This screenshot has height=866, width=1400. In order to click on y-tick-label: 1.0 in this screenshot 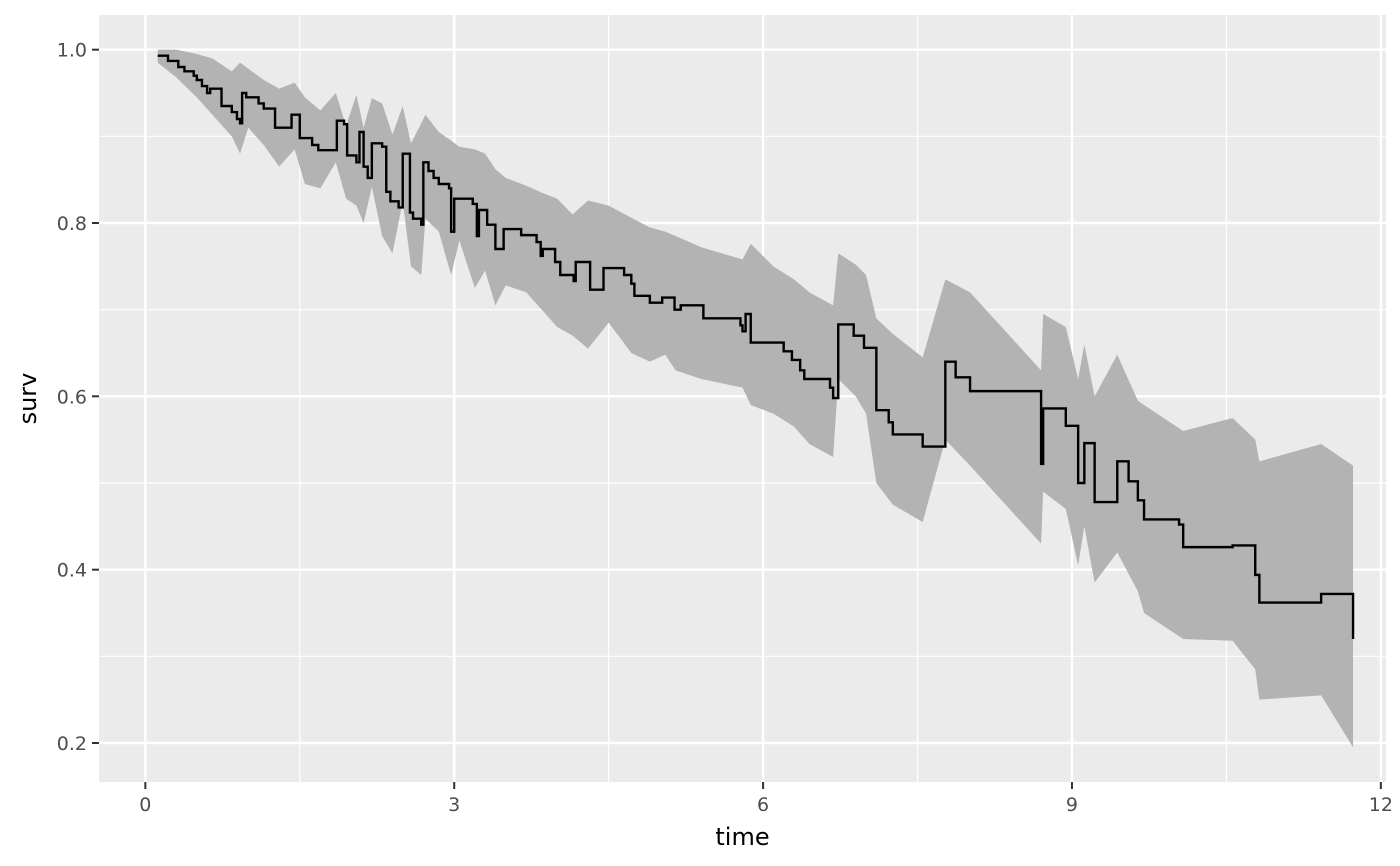, I will do `click(72, 51)`.